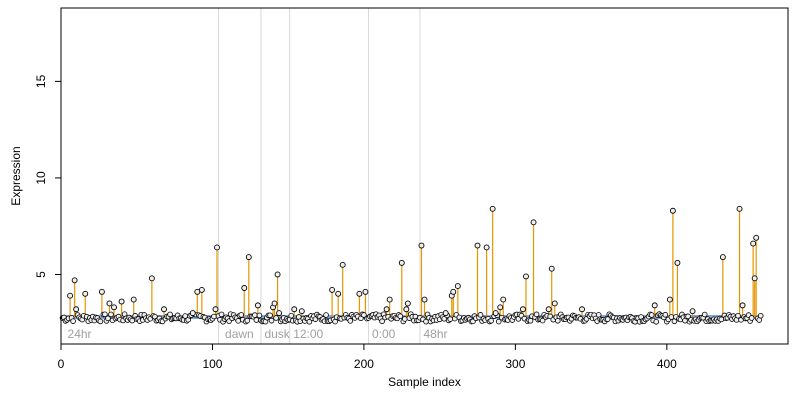  Describe the element at coordinates (308, 334) in the screenshot. I see `group-label: 12:00` at that location.